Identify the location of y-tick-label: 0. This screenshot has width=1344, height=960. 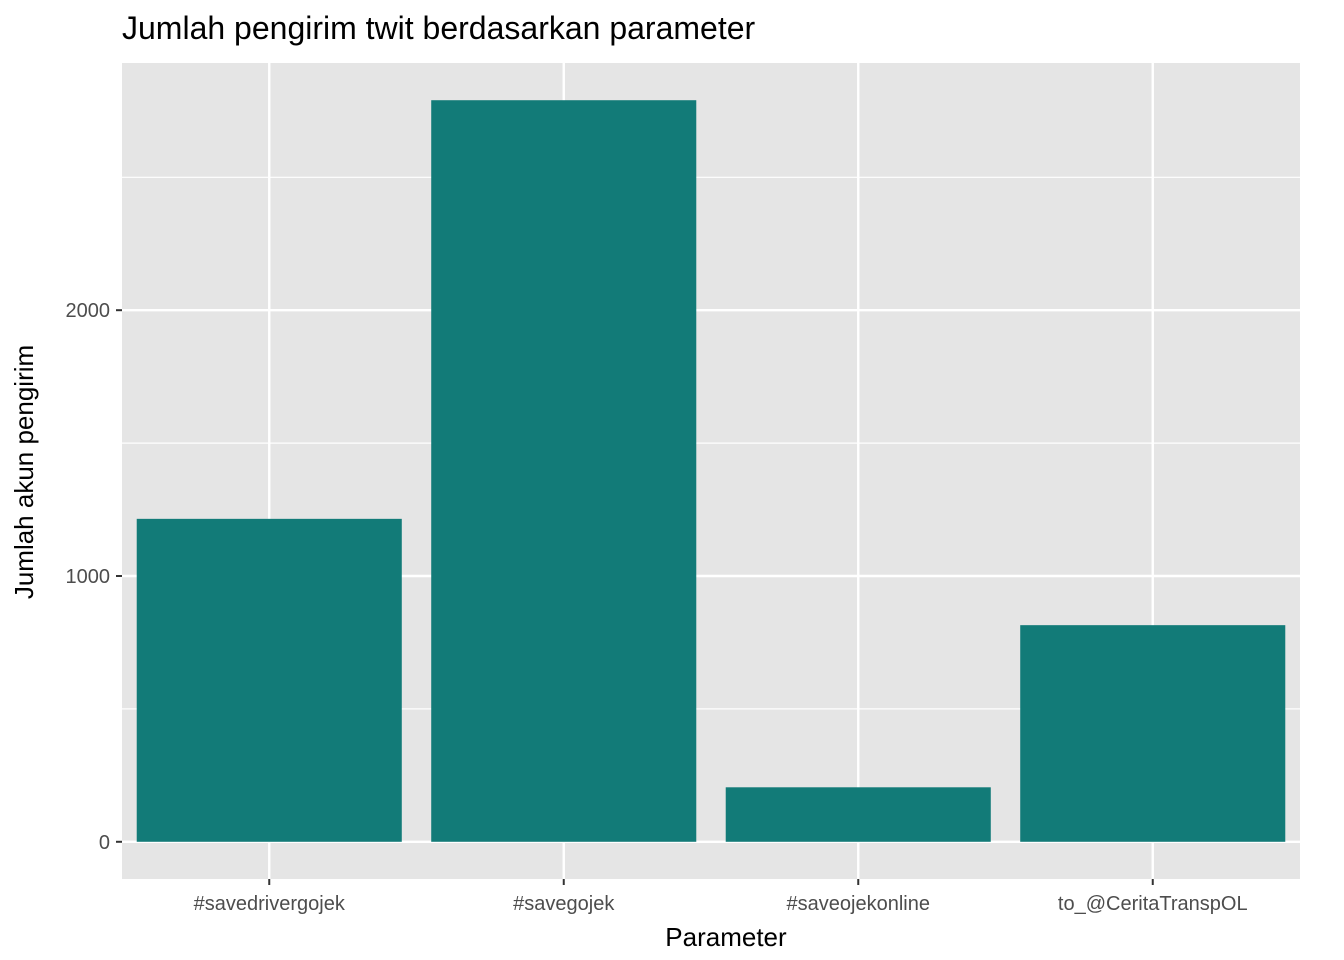
(104, 843).